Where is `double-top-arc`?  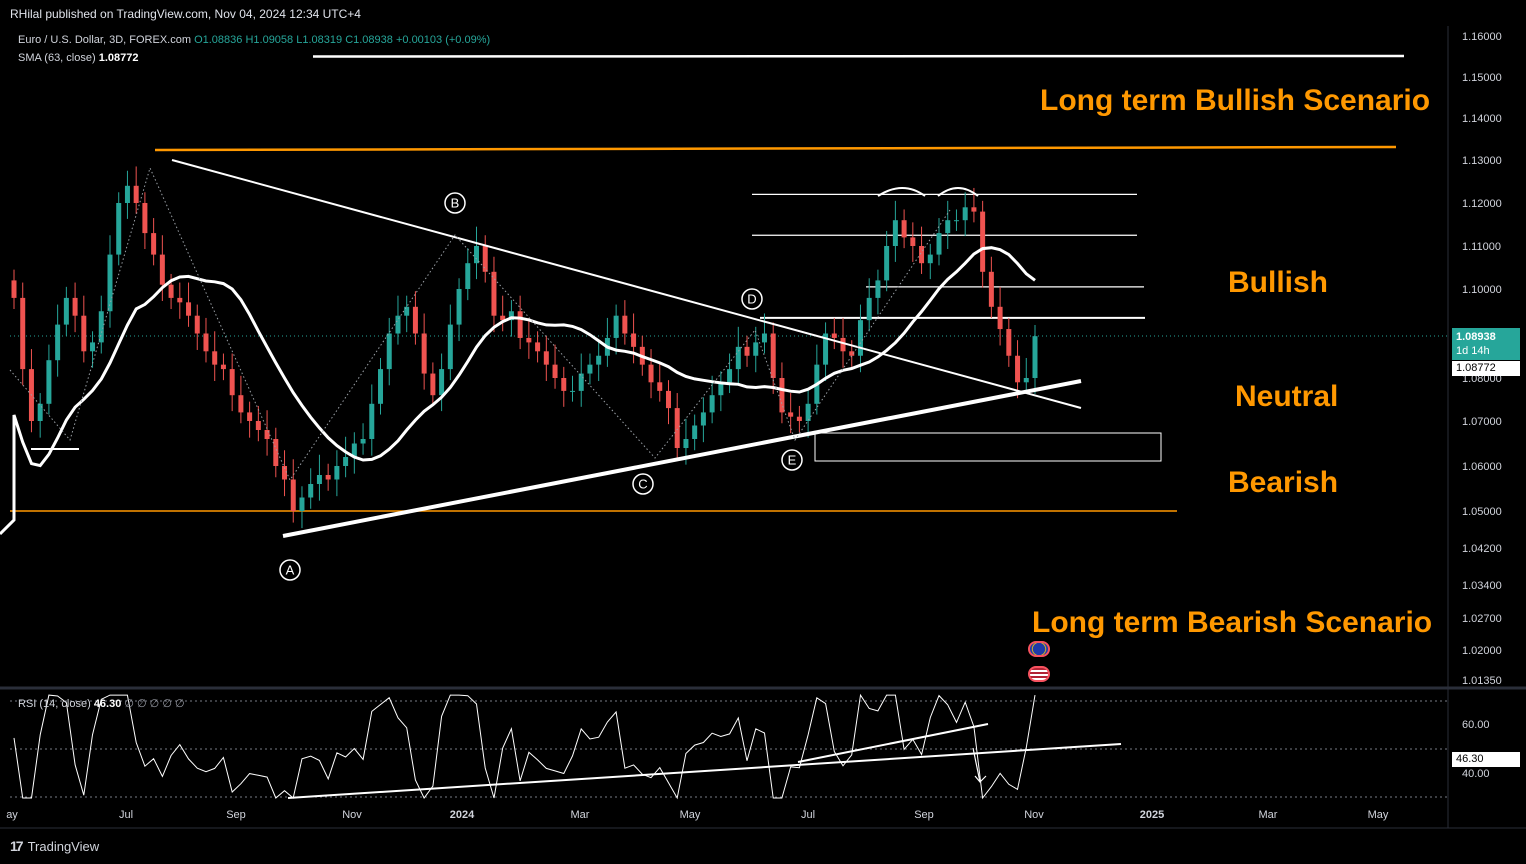 double-top-arc is located at coordinates (901, 192).